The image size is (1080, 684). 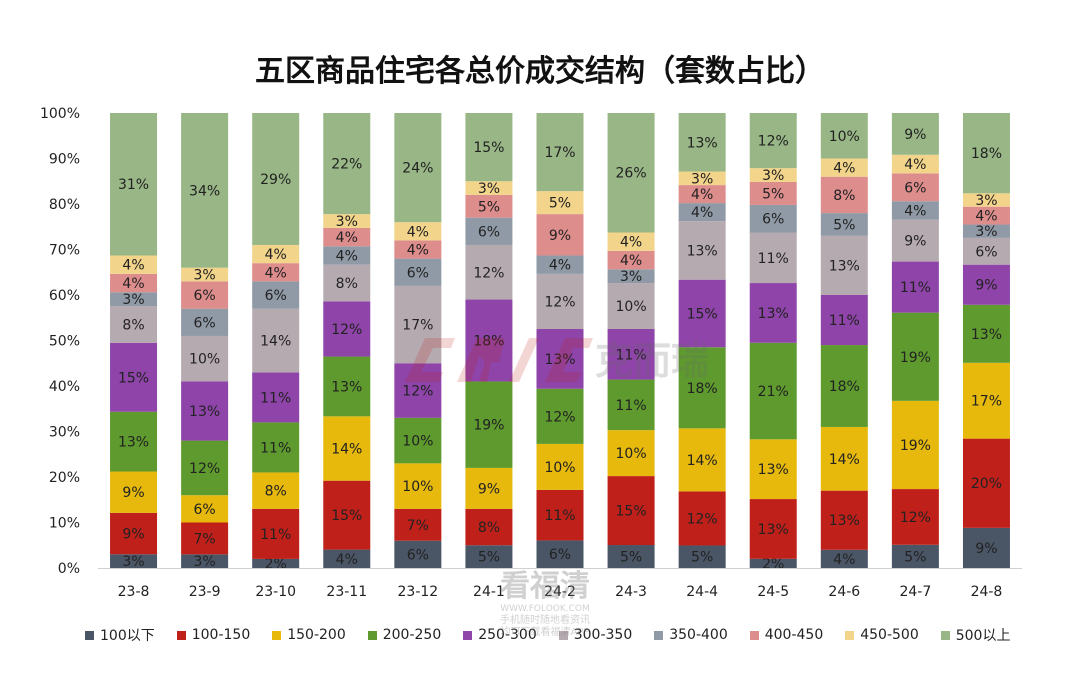 What do you see at coordinates (595, 635) in the screenshot?
I see `legend-item: 300-350` at bounding box center [595, 635].